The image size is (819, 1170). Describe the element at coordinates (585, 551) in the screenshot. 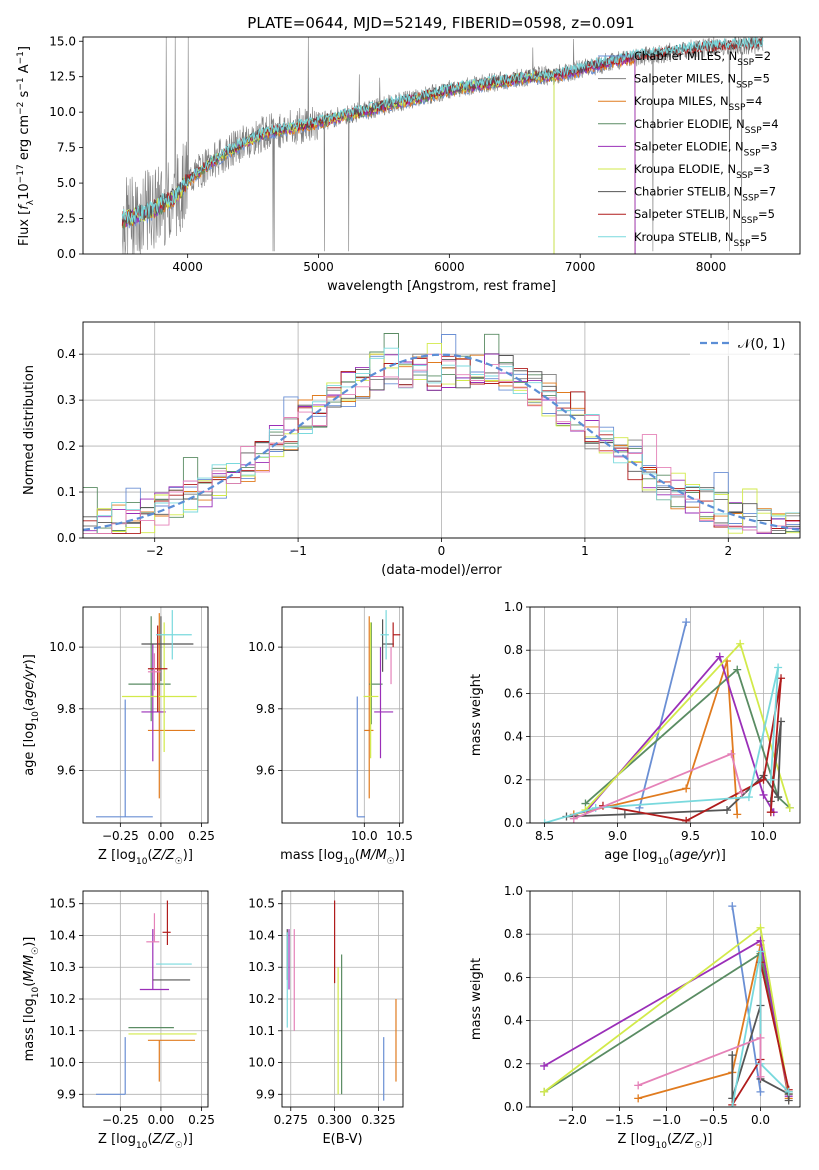

I see `x-tick-label: 1` at that location.